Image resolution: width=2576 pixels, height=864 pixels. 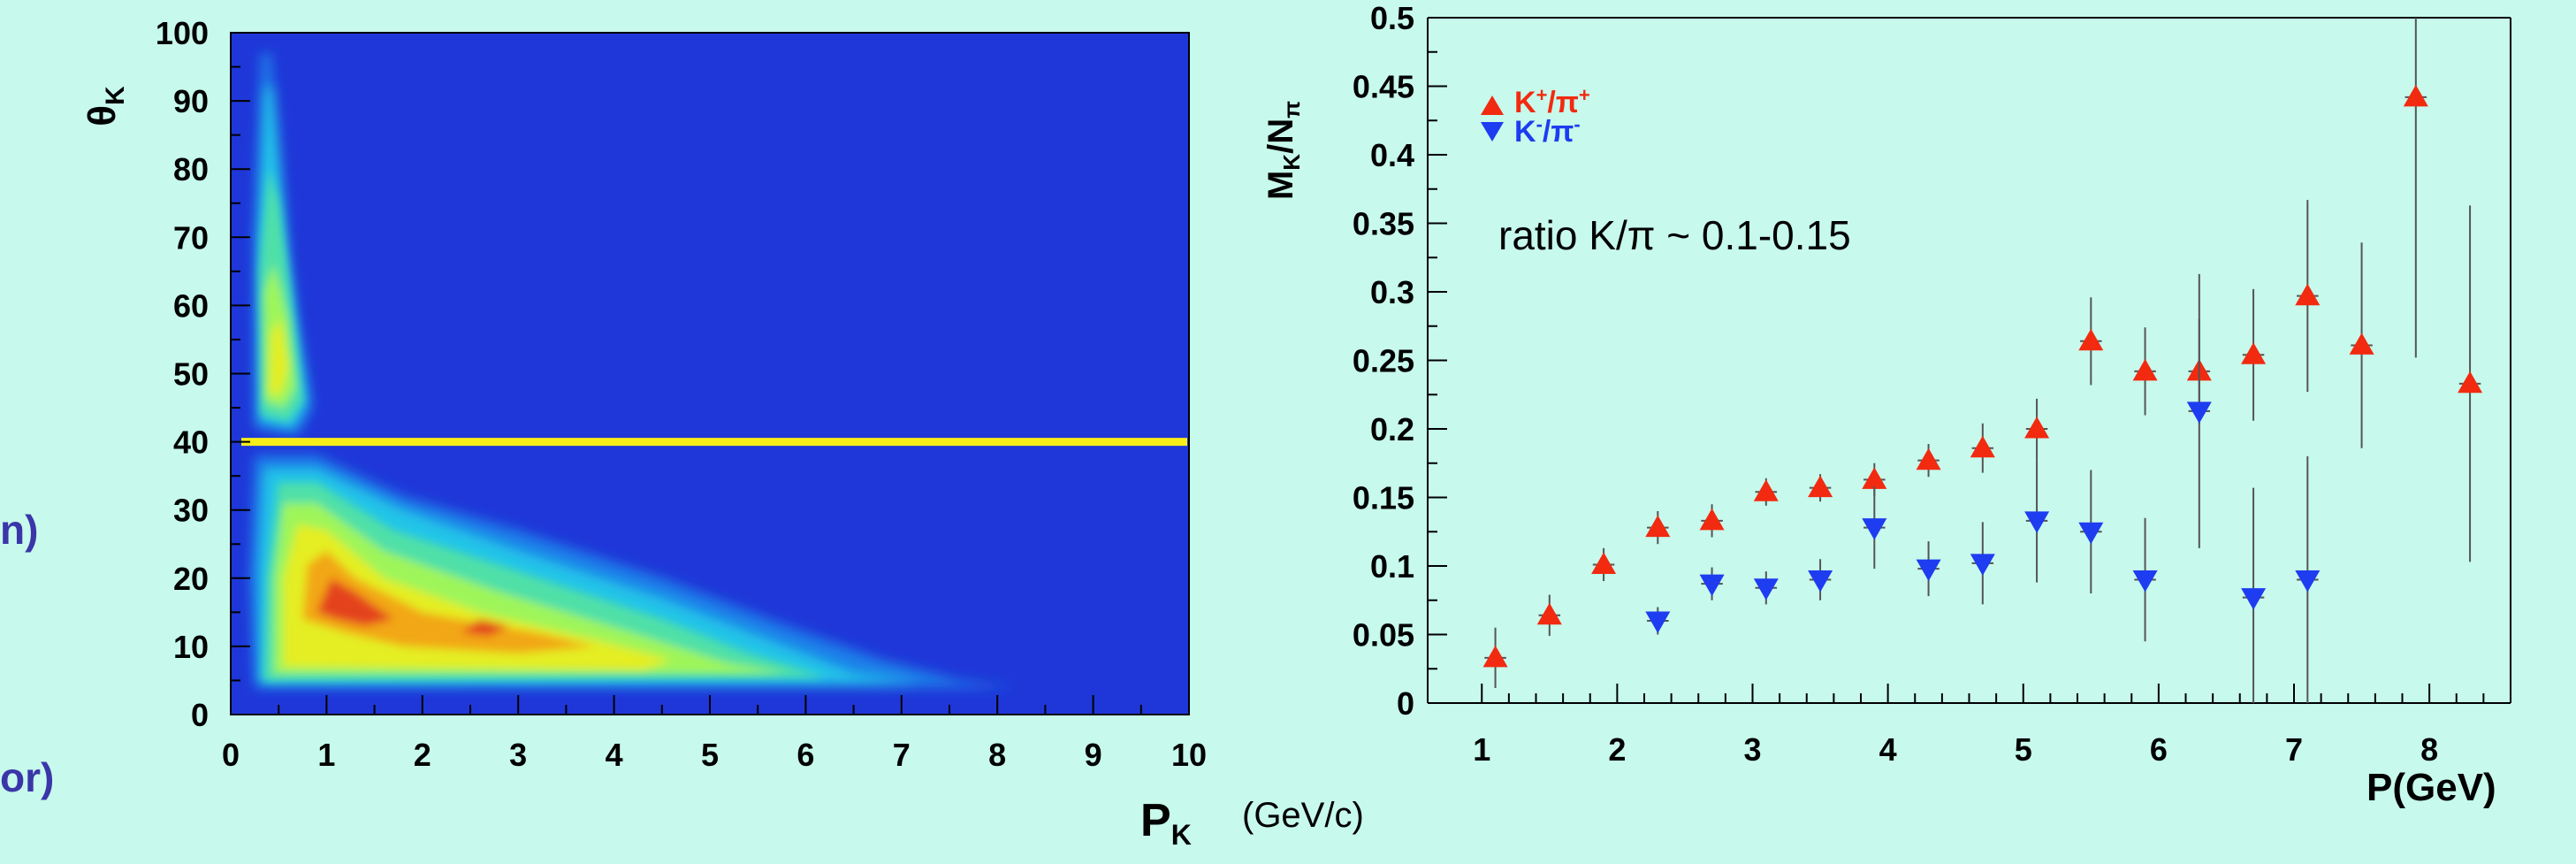 I want to click on heatmap-y-tick-label: 0, so click(x=200, y=715).